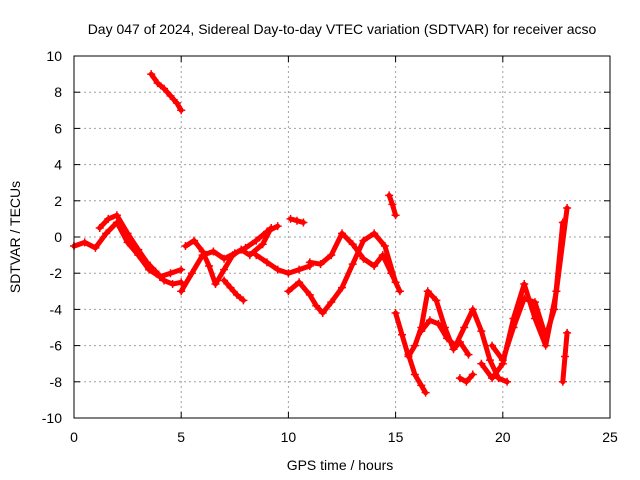 This screenshot has width=640, height=480. Describe the element at coordinates (52, 418) in the screenshot. I see `y-tick-label: -10` at that location.